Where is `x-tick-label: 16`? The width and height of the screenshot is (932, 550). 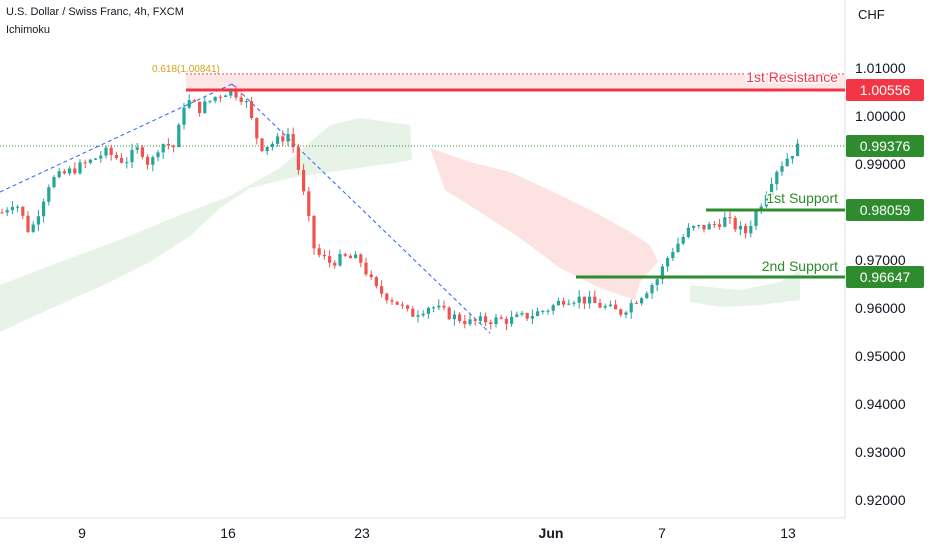
x-tick-label: 16 is located at coordinates (228, 533).